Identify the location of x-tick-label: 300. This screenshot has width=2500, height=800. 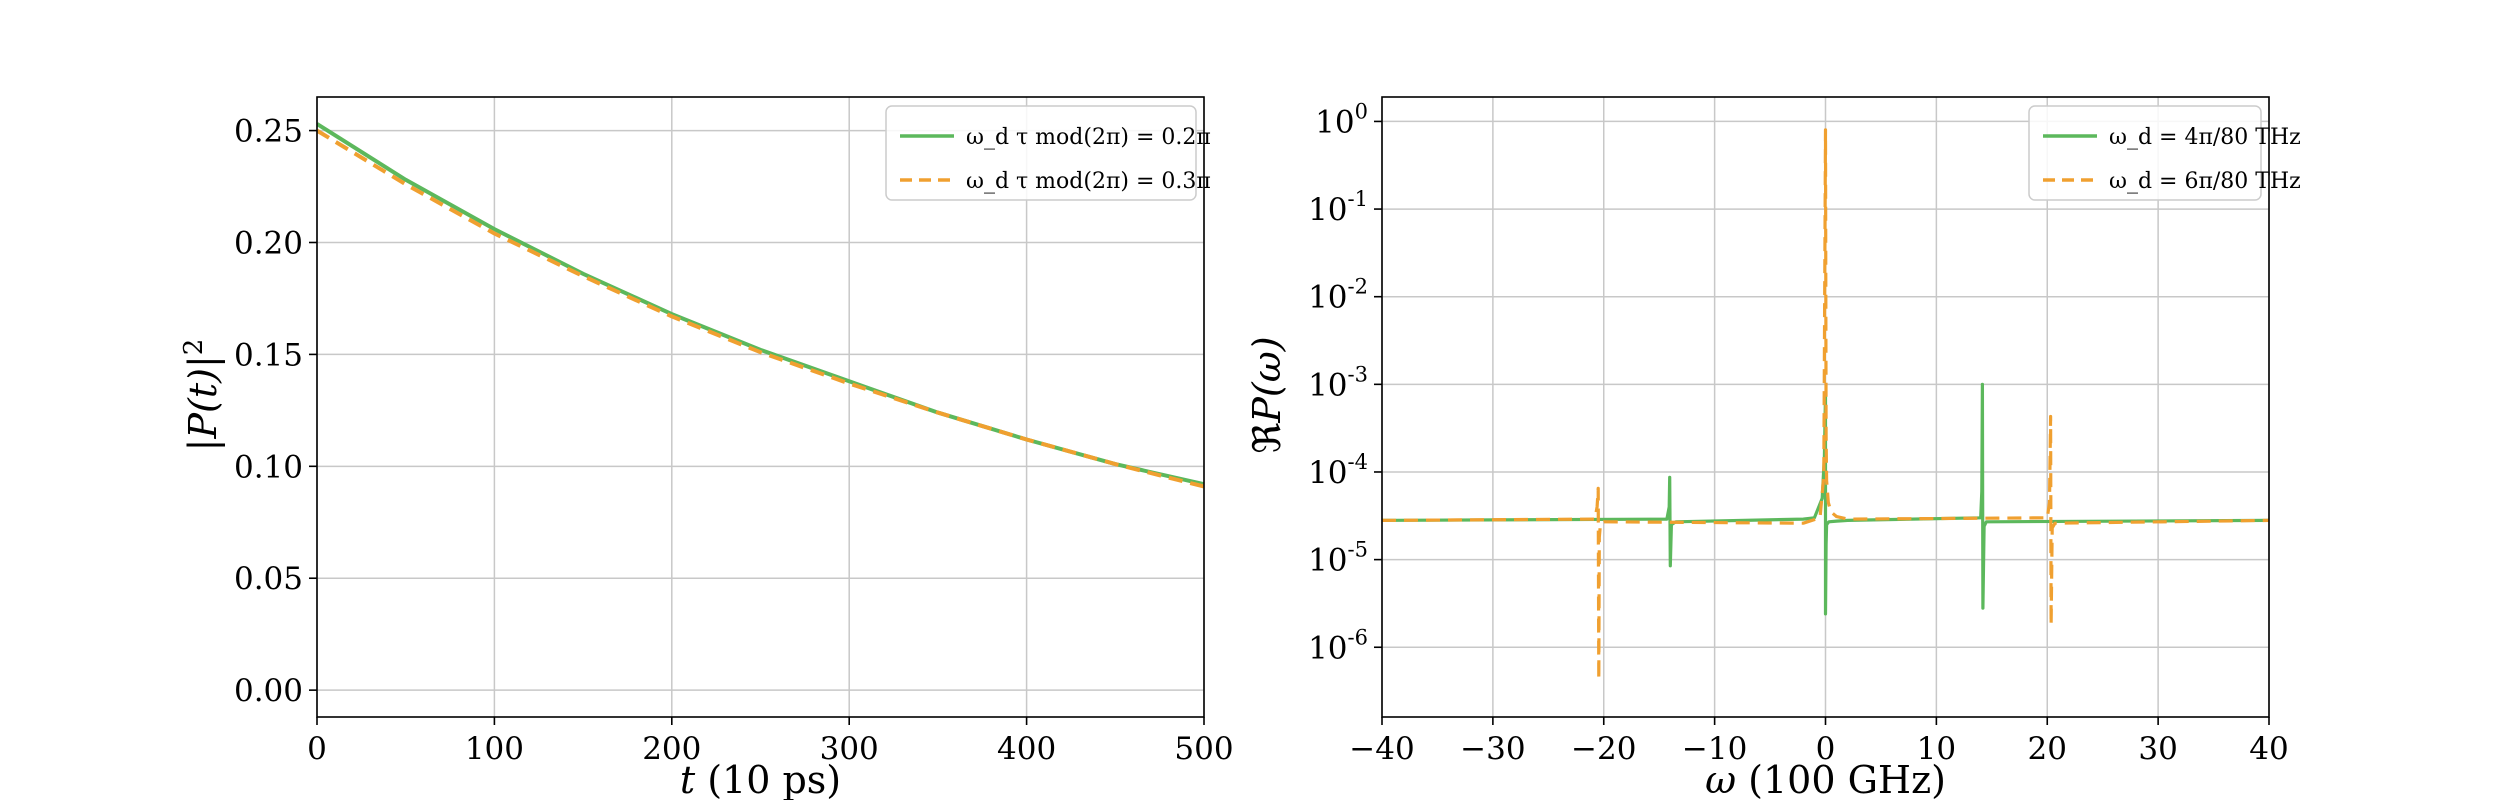
(849, 749).